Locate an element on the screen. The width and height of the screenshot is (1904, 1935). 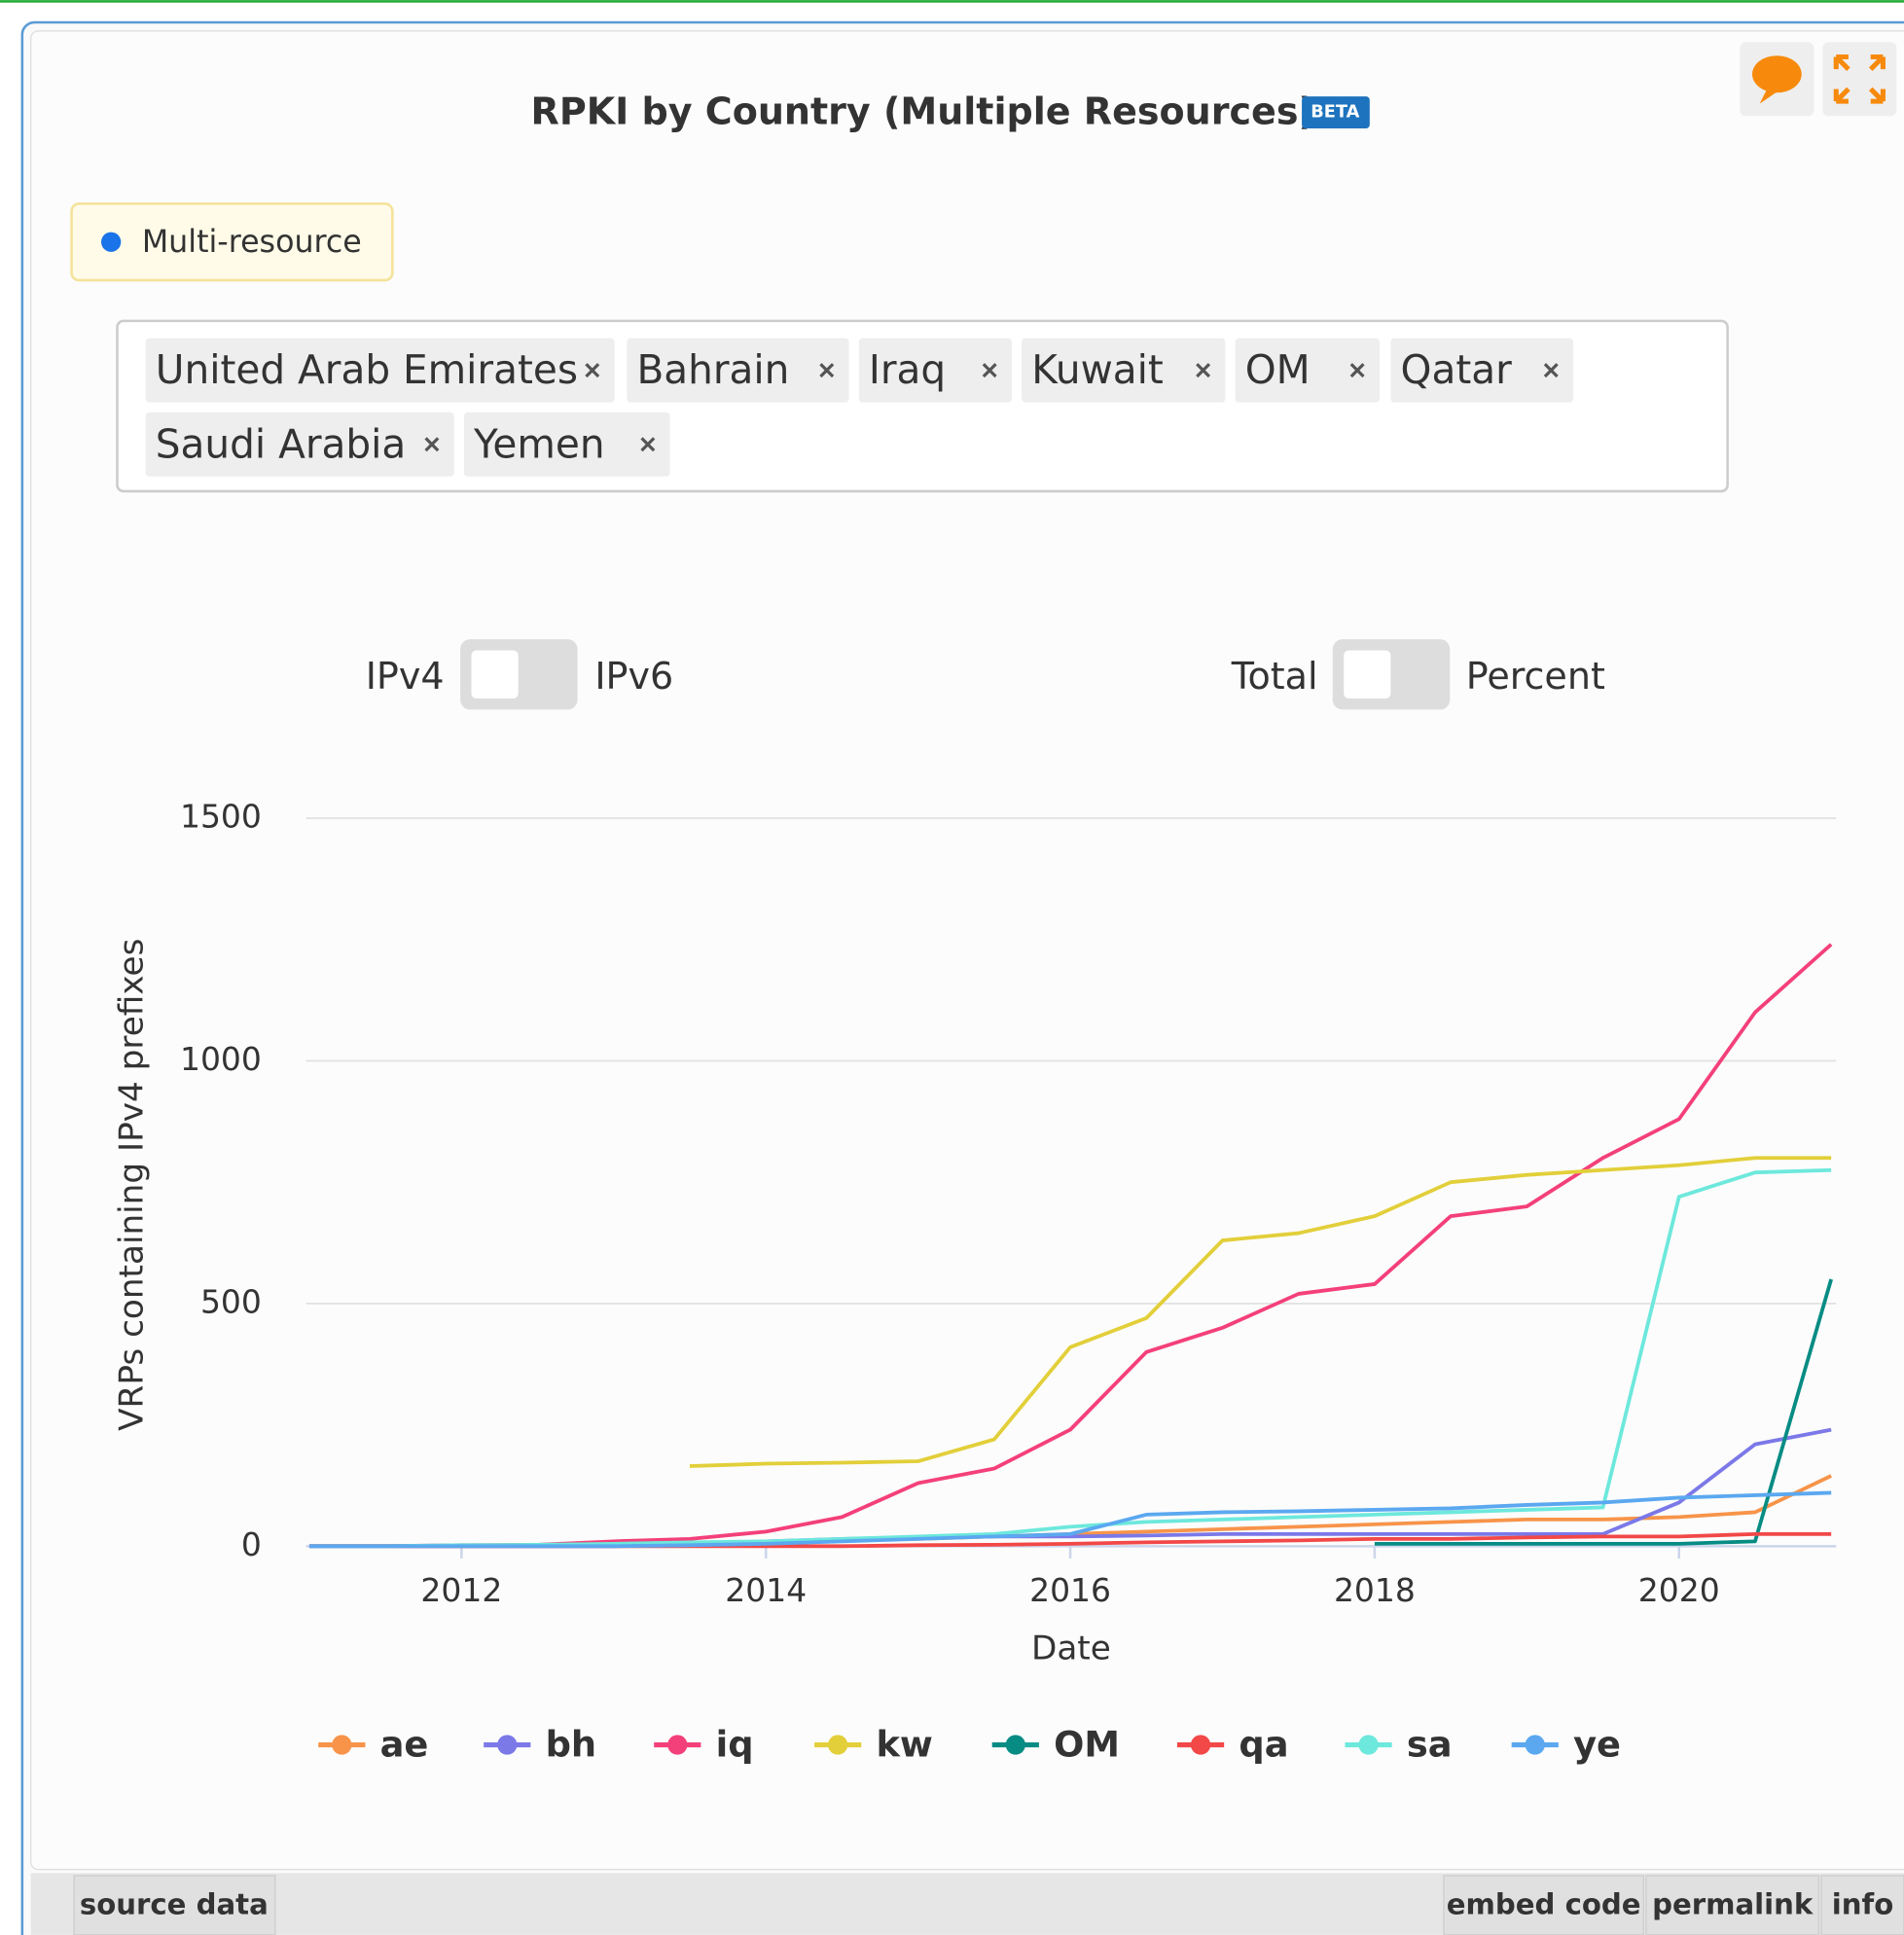
resource-dot is located at coordinates (111, 242).